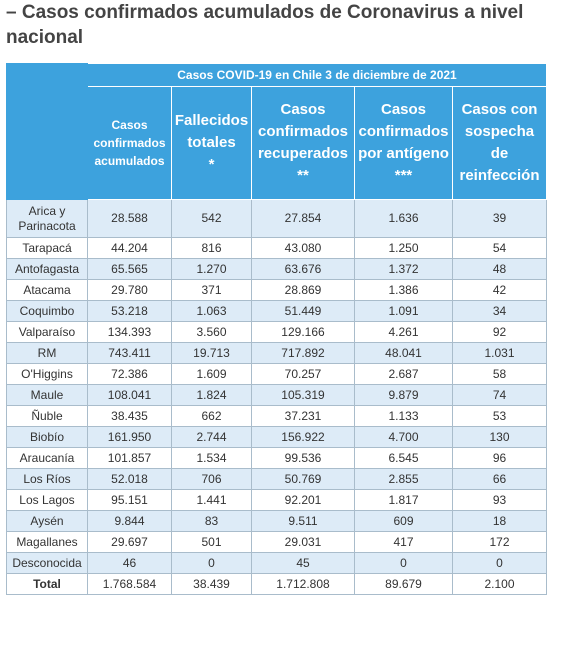 Image resolution: width=562 pixels, height=670 pixels. Describe the element at coordinates (129, 542) in the screenshot. I see `value-cell: 29.697` at that location.